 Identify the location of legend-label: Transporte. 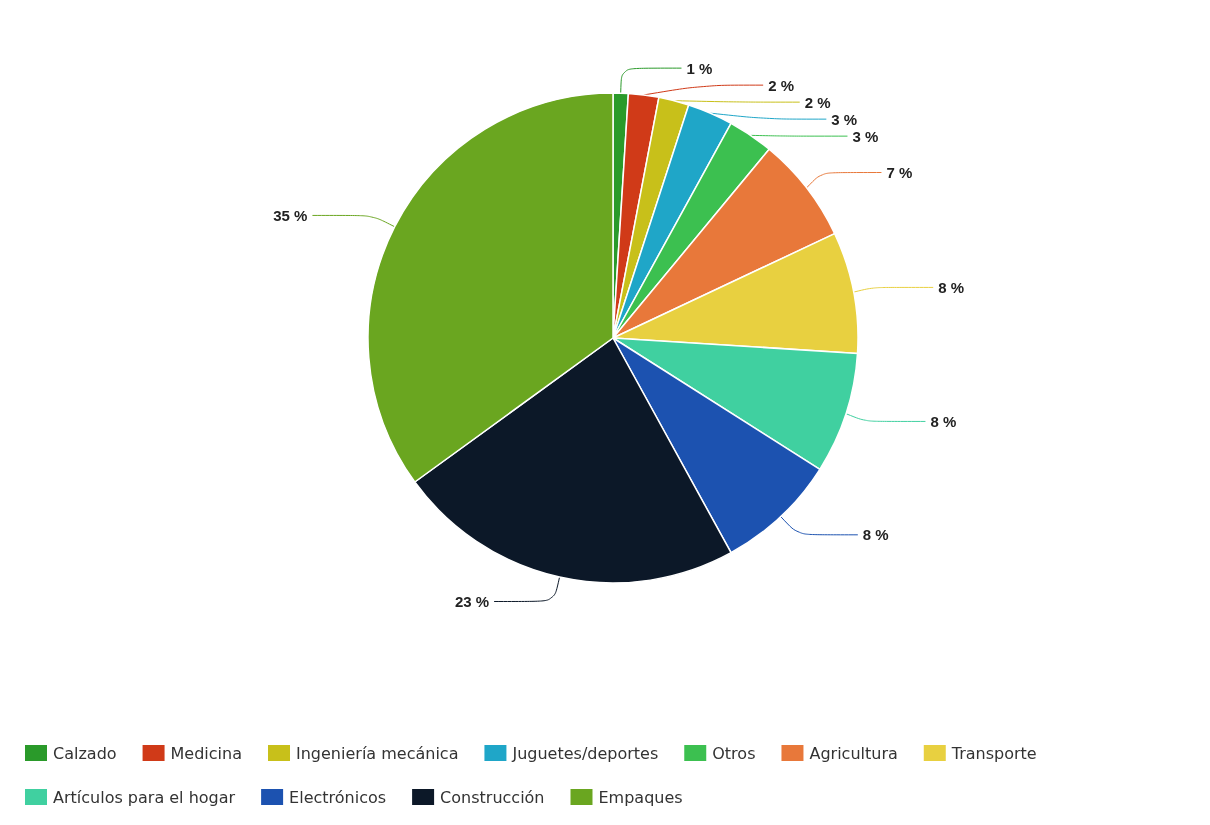
(993, 753).